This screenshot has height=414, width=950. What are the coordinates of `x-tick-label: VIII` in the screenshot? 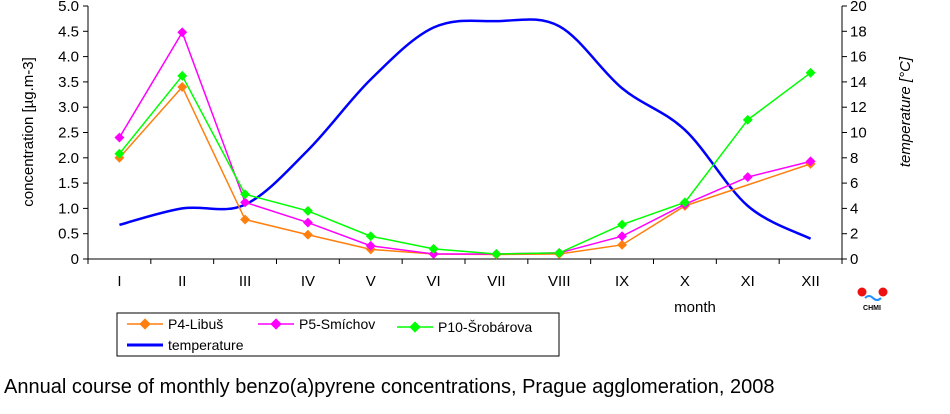 It's located at (559, 281).